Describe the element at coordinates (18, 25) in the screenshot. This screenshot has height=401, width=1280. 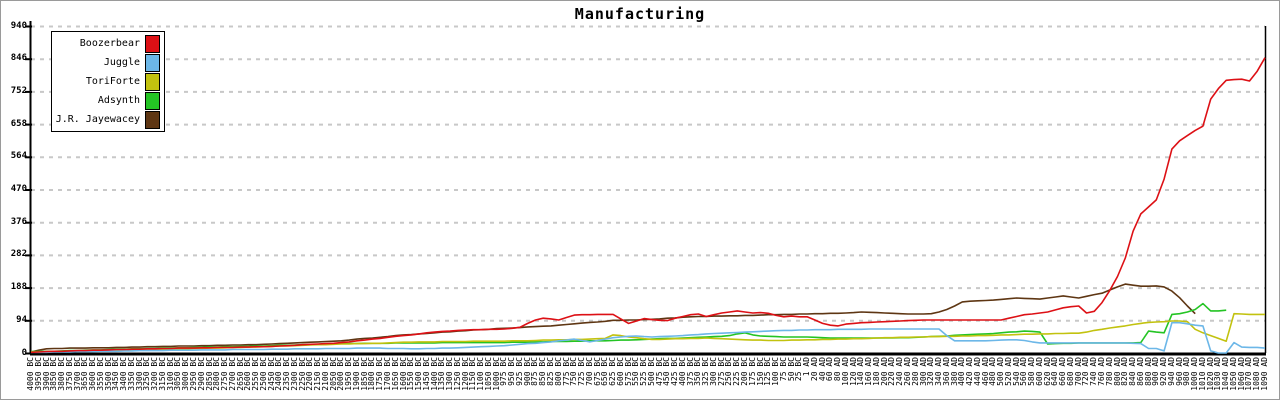
I see `y-axis-label: 940` at that location.